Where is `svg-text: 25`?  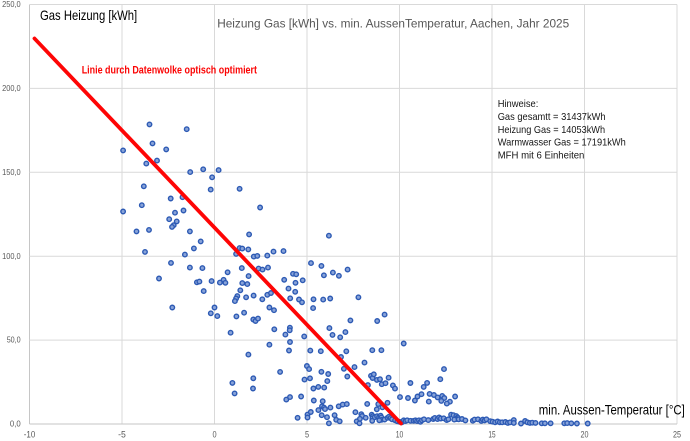 svg-text: 25 is located at coordinates (677, 434).